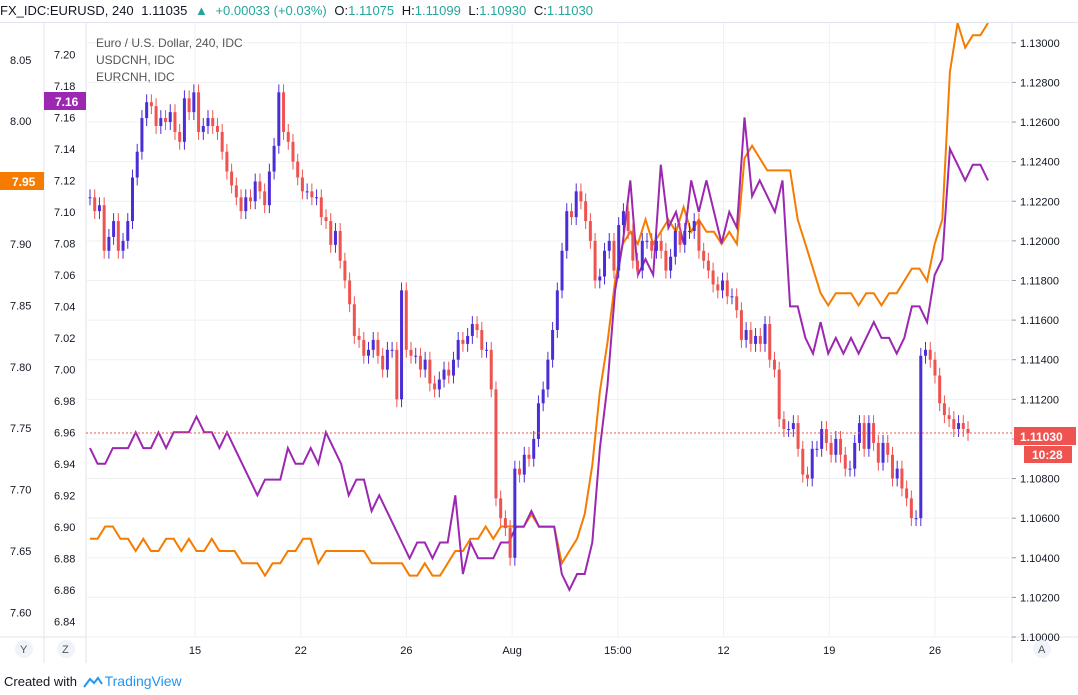  I want to click on legend-usdcnh: USDCNH, IDC, so click(135, 60).